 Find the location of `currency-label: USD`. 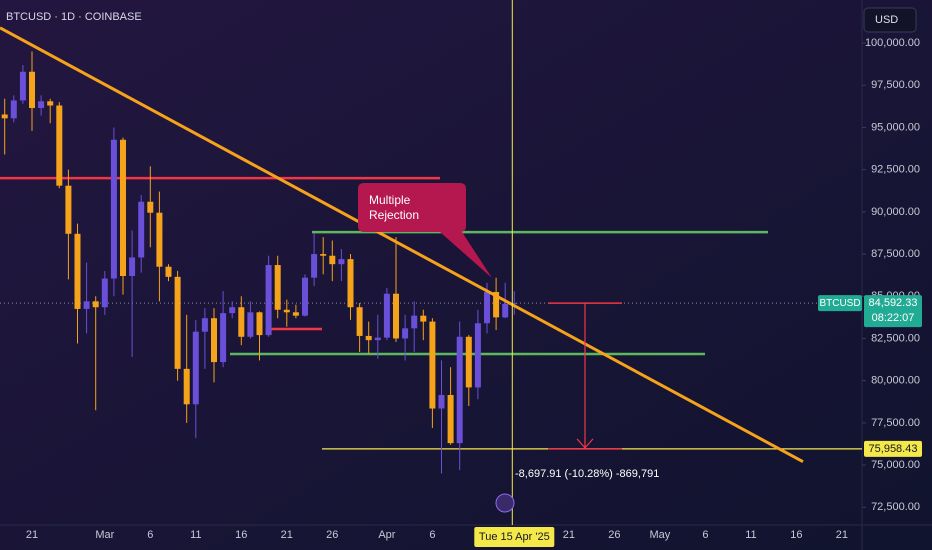

currency-label: USD is located at coordinates (886, 20).